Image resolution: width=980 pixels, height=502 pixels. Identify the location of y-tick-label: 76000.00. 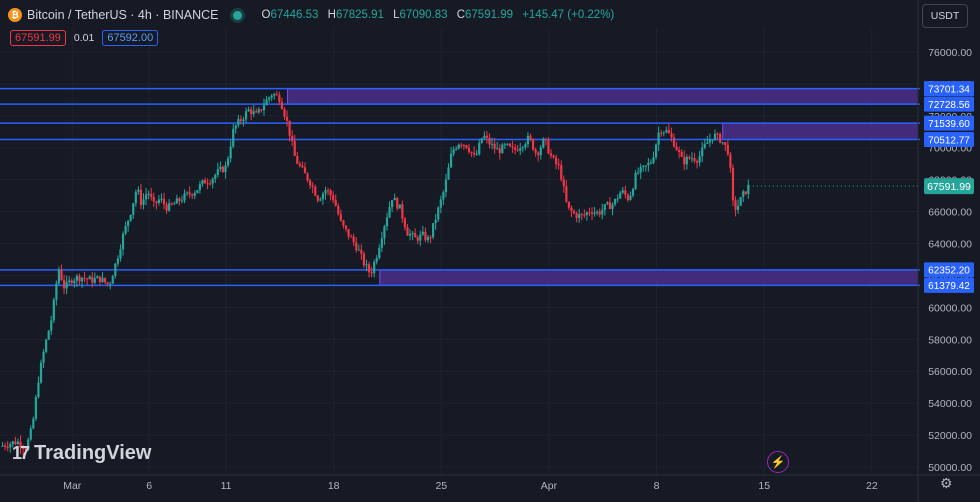
(950, 53).